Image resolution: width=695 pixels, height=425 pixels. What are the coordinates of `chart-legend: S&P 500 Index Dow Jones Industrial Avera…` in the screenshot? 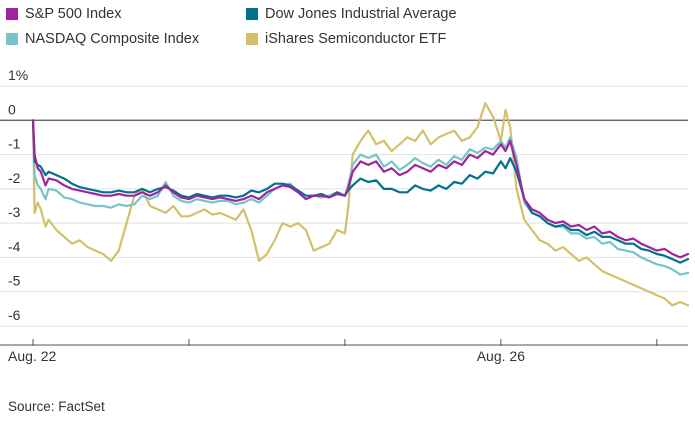 It's located at (346, 28).